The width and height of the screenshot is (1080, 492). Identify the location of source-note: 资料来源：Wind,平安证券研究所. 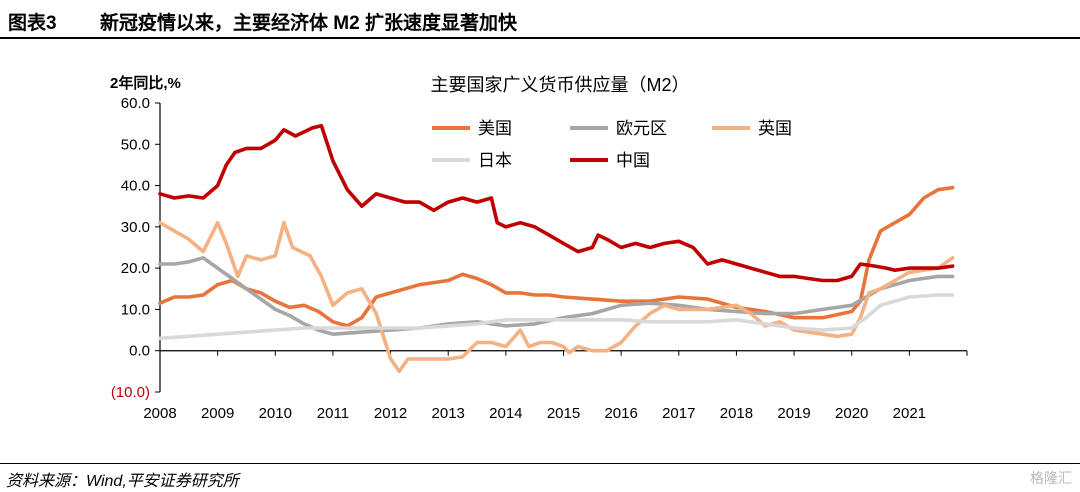
(122, 481).